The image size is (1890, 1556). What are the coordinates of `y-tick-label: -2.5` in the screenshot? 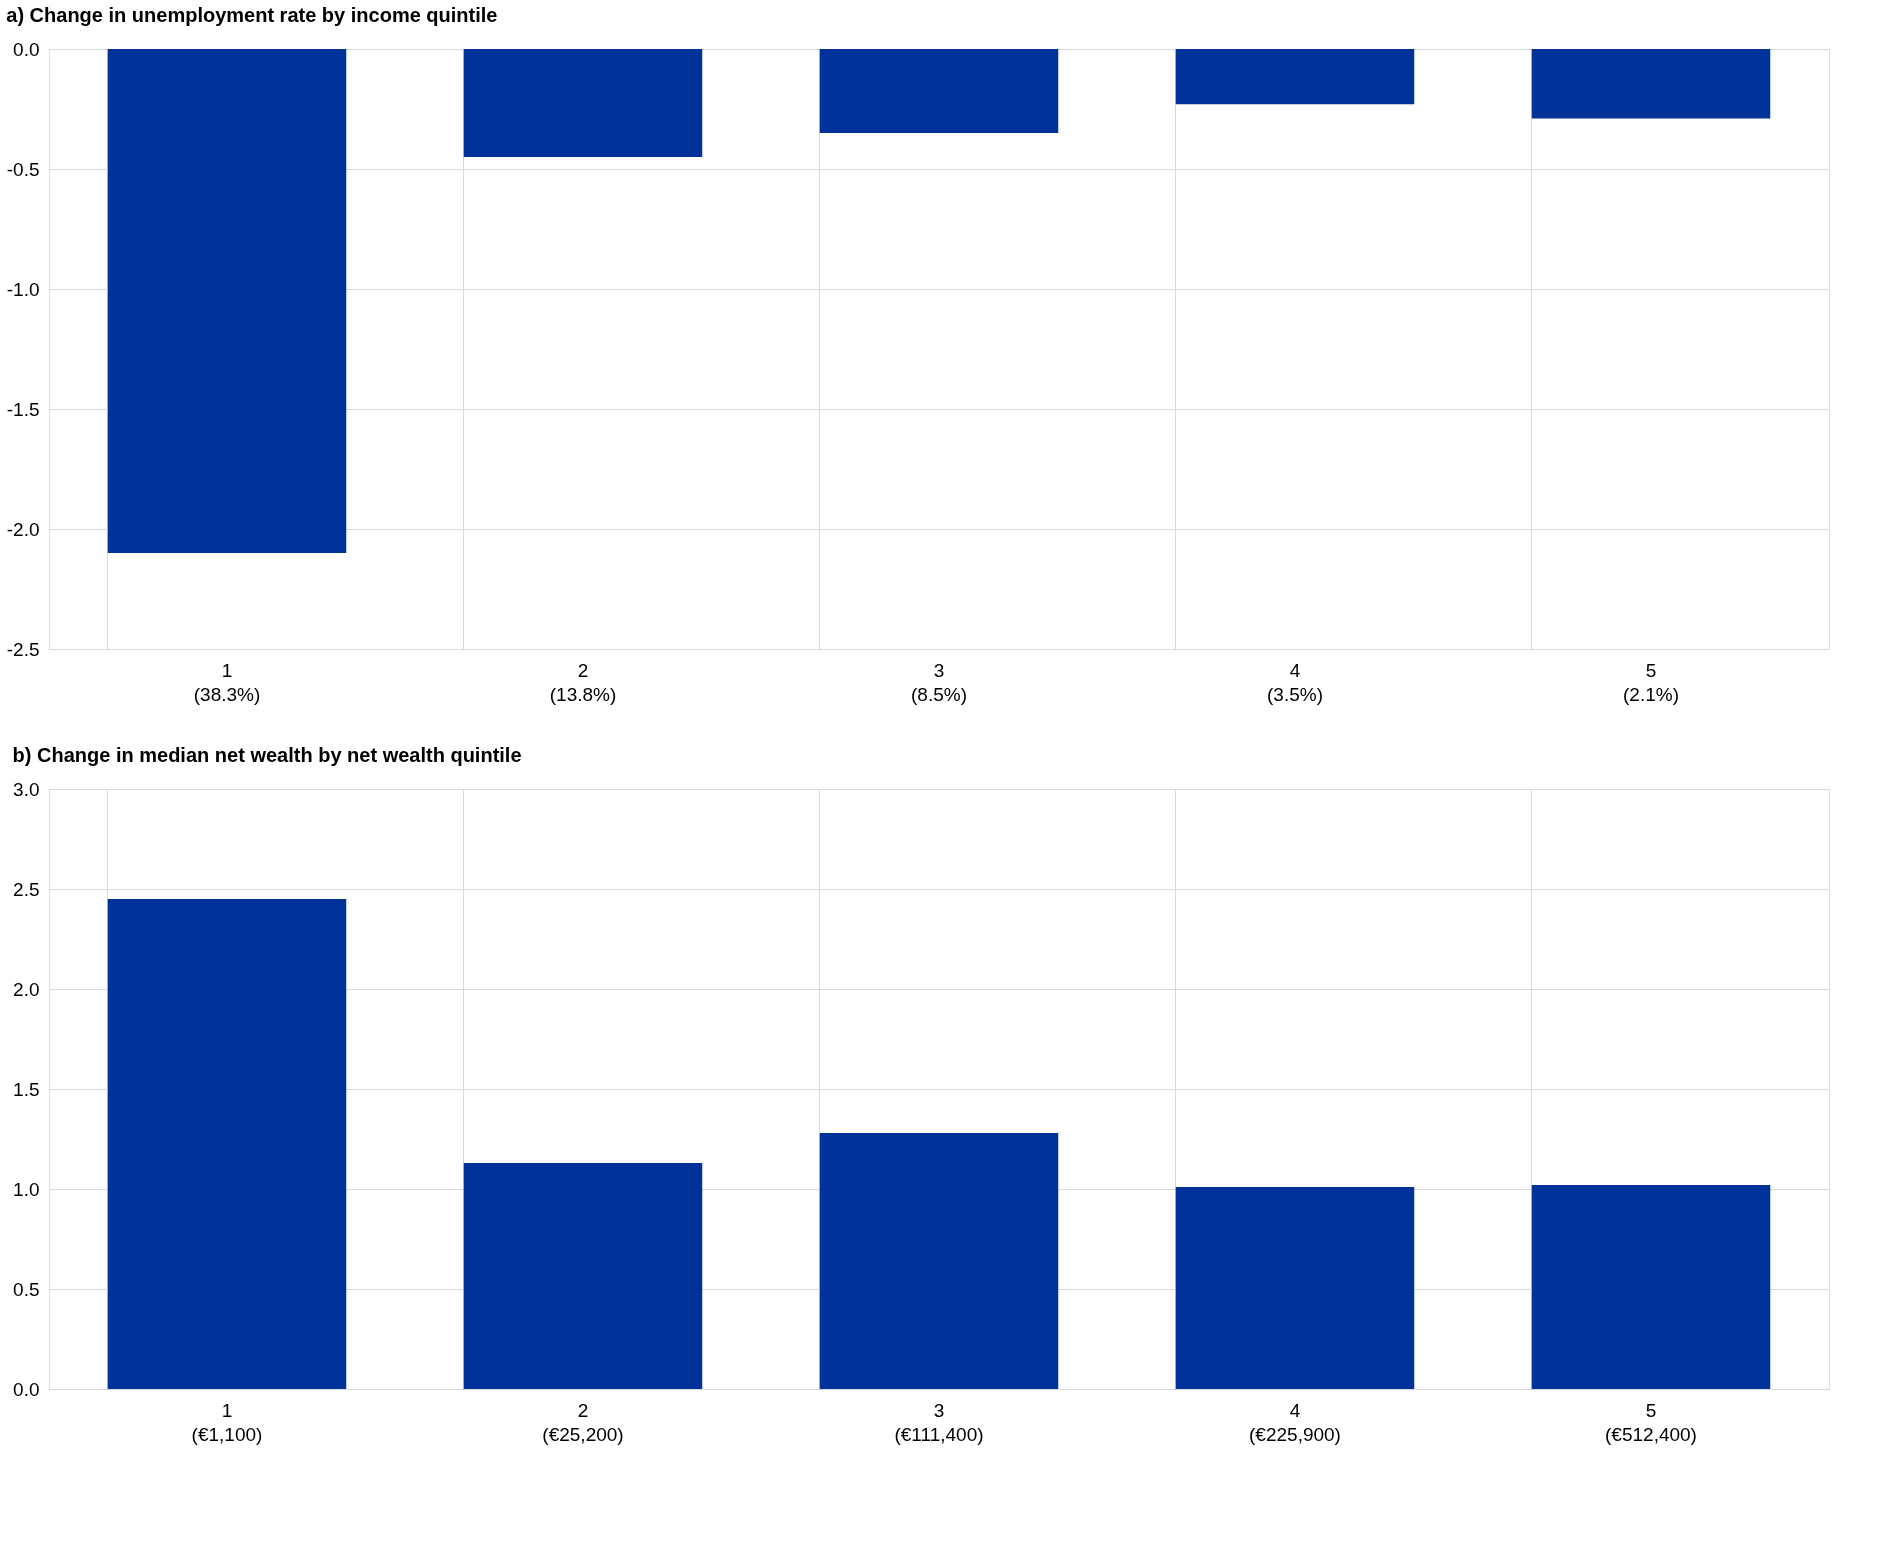 It's located at (23, 649).